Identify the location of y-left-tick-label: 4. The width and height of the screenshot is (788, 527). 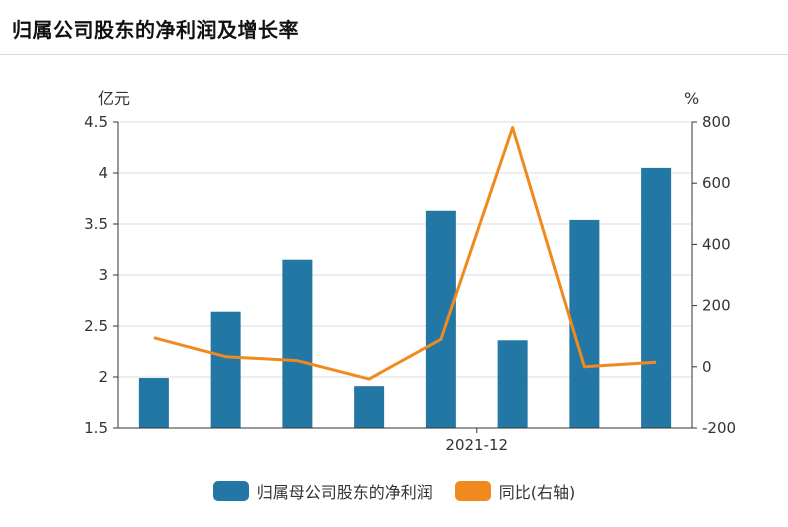
(103, 173).